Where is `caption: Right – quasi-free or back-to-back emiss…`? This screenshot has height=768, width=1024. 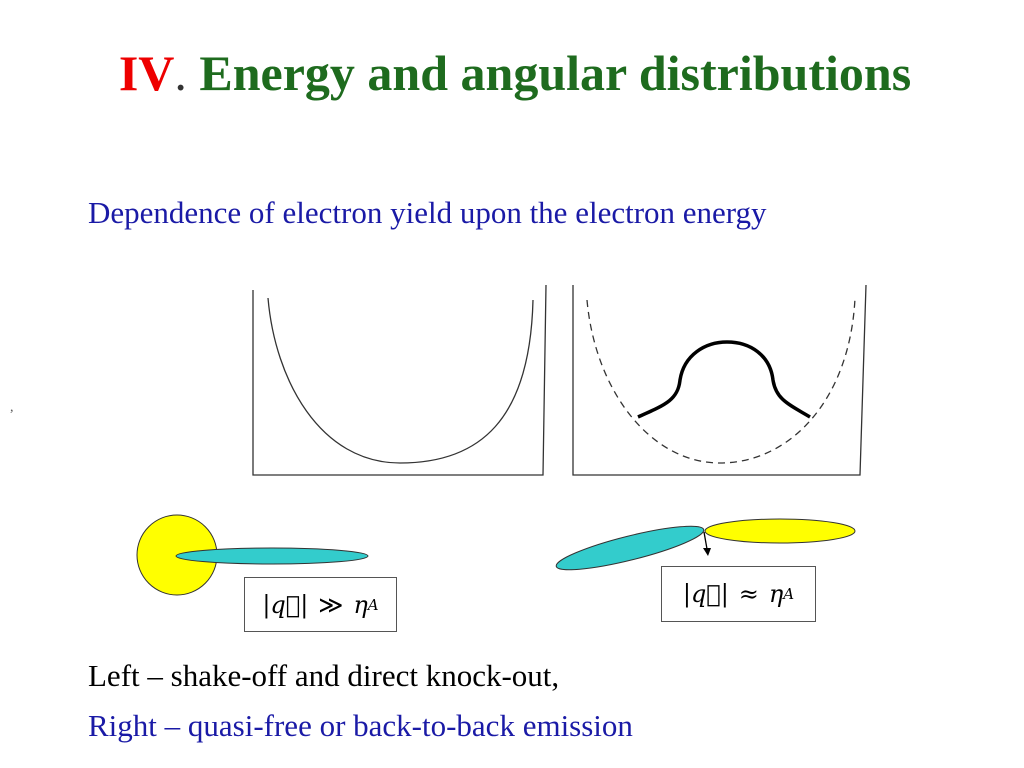 caption: Right – quasi-free or back-to-back emiss… is located at coordinates (360, 725).